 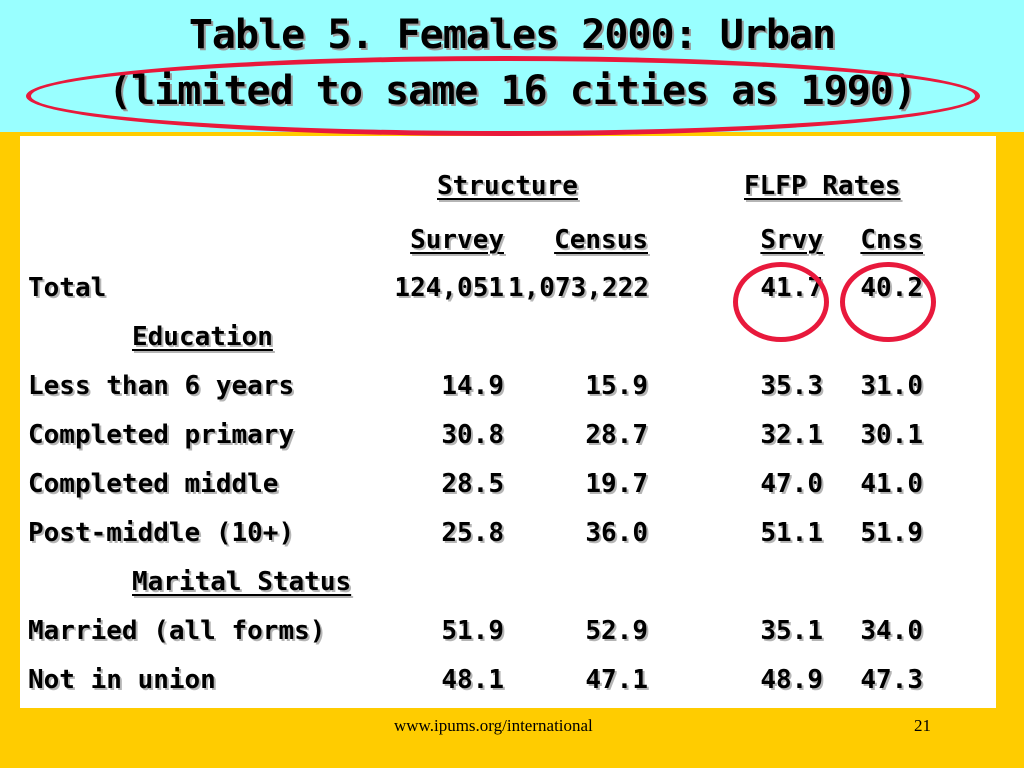 I want to click on cell-survey: 48.1, so click(x=472, y=680).